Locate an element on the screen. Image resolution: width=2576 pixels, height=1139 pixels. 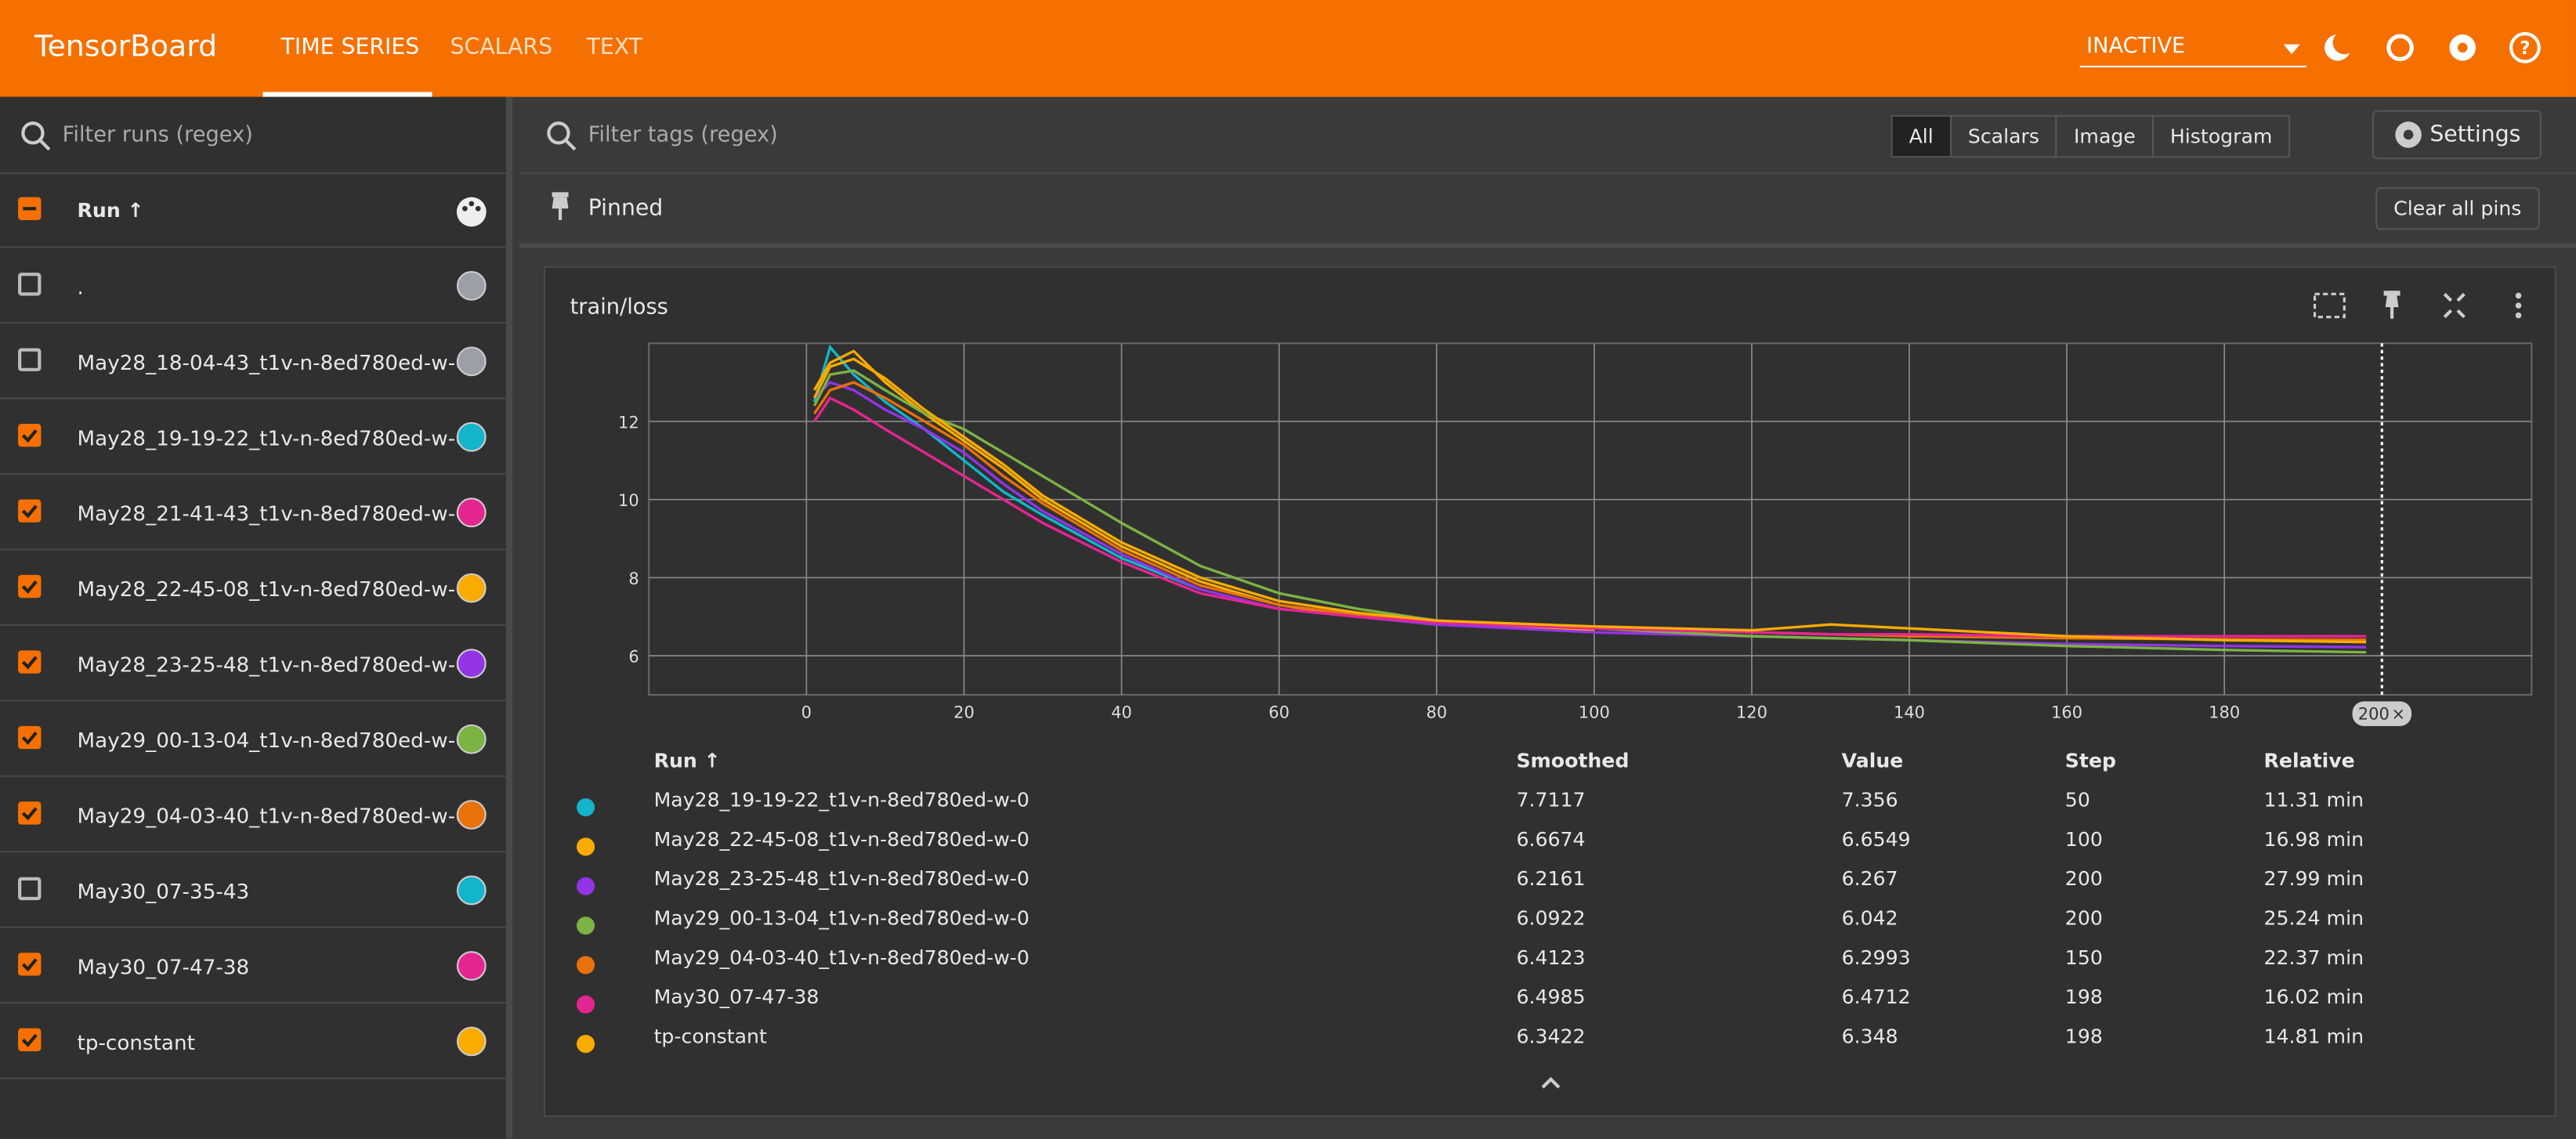
type-filter: All Scalars Image Histogram is located at coordinates (2090, 136).